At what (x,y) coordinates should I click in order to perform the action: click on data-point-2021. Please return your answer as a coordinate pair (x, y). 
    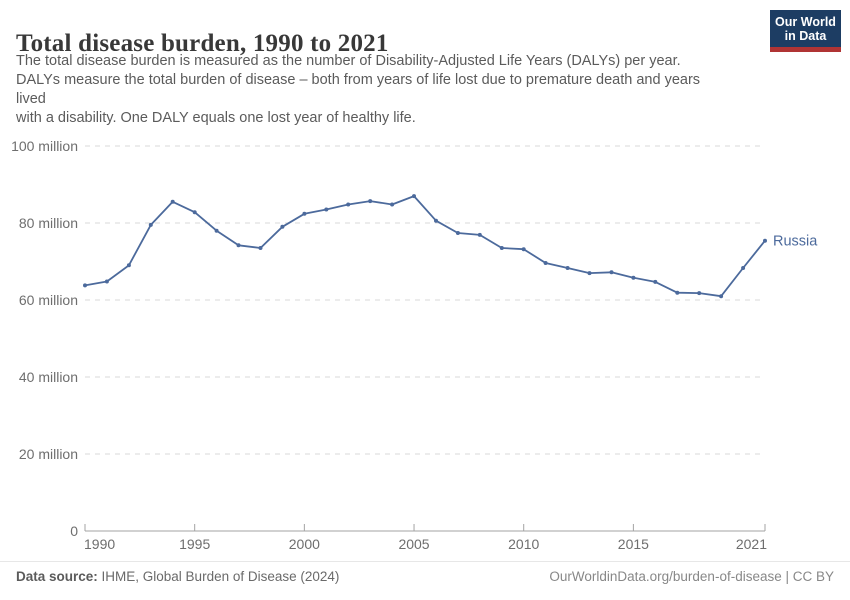
    Looking at the image, I should click on (765, 240).